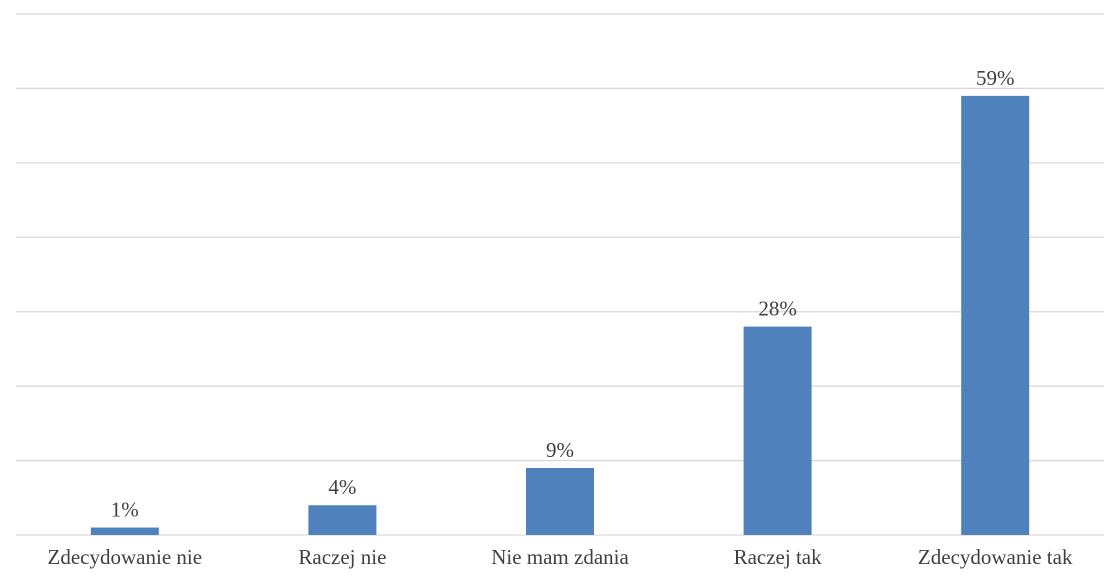 The width and height of the screenshot is (1104, 580). What do you see at coordinates (125, 510) in the screenshot?
I see `data-label: 1%` at bounding box center [125, 510].